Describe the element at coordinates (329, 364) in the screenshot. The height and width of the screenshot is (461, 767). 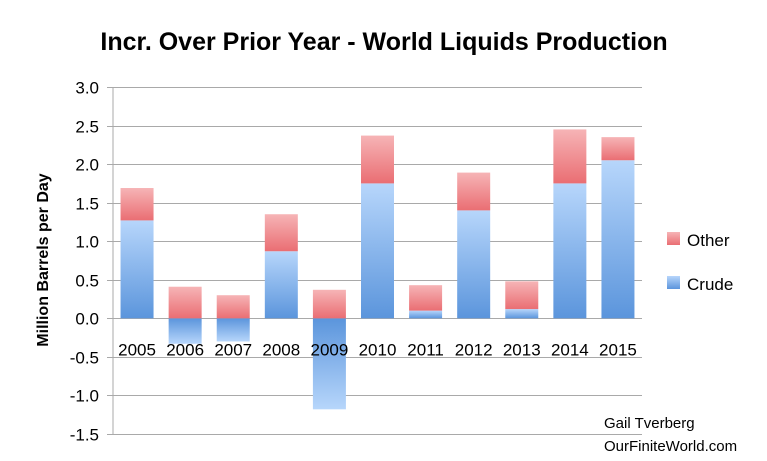
I see `bar-crude-2009` at that location.